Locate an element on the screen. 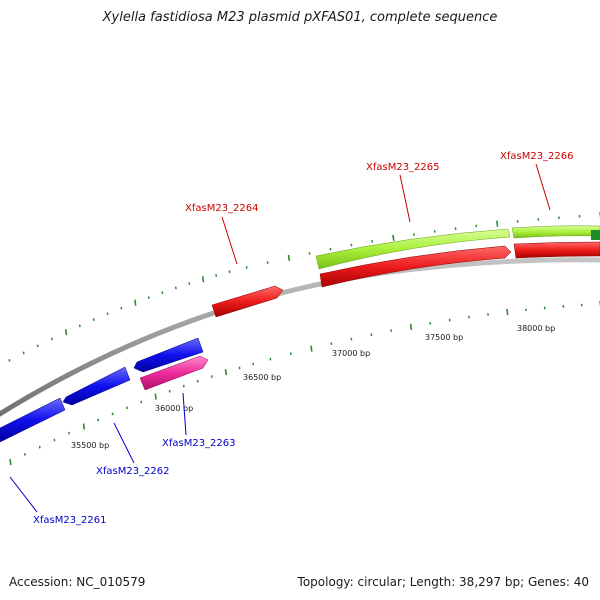  gene-dark-green-segment is located at coordinates (595, 235).